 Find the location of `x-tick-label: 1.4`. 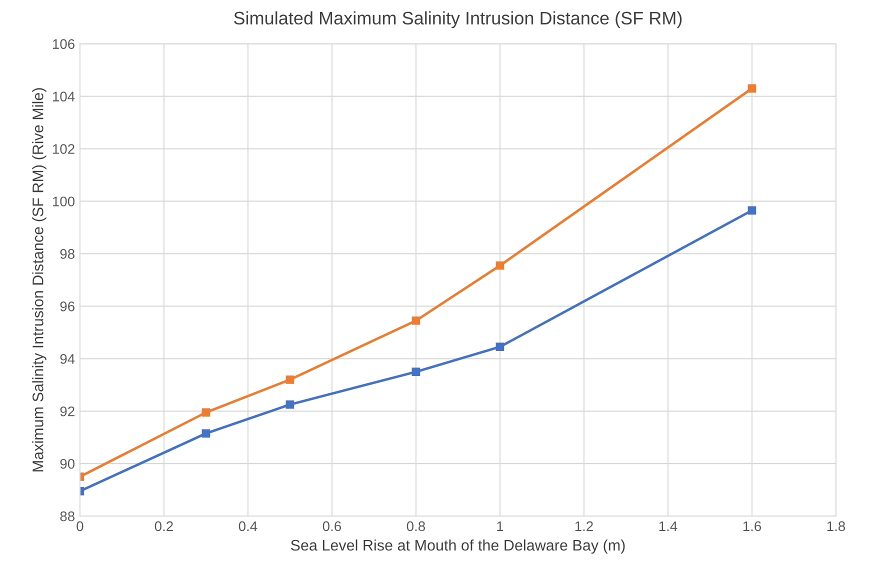

x-tick-label: 1.4 is located at coordinates (668, 526).